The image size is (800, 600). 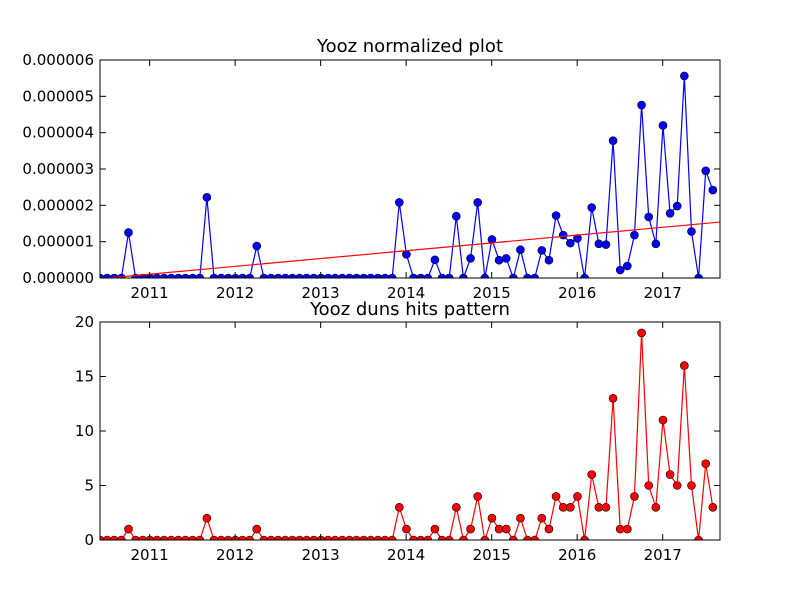 What do you see at coordinates (409, 309) in the screenshot?
I see `chart-title: Yooz duns hits pattern` at bounding box center [409, 309].